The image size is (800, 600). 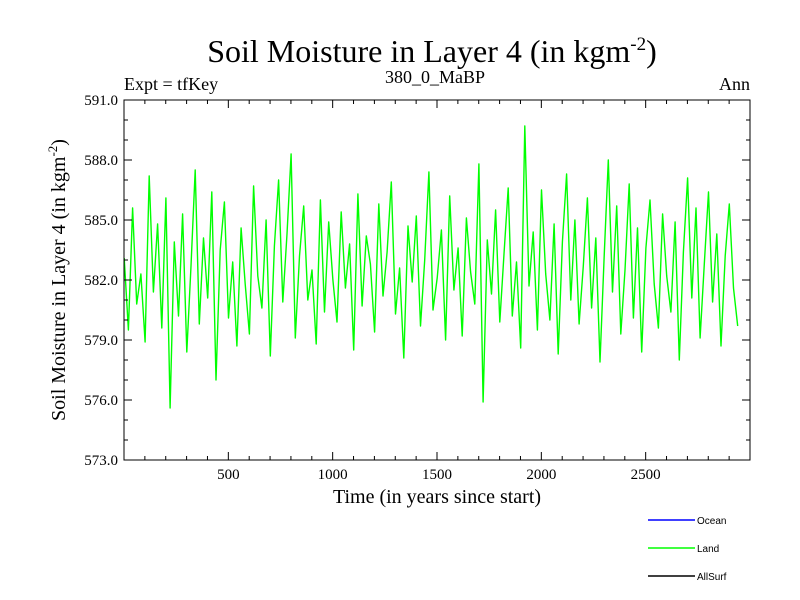 I want to click on legend: Ocean Land AllSurf, so click(x=687, y=549).